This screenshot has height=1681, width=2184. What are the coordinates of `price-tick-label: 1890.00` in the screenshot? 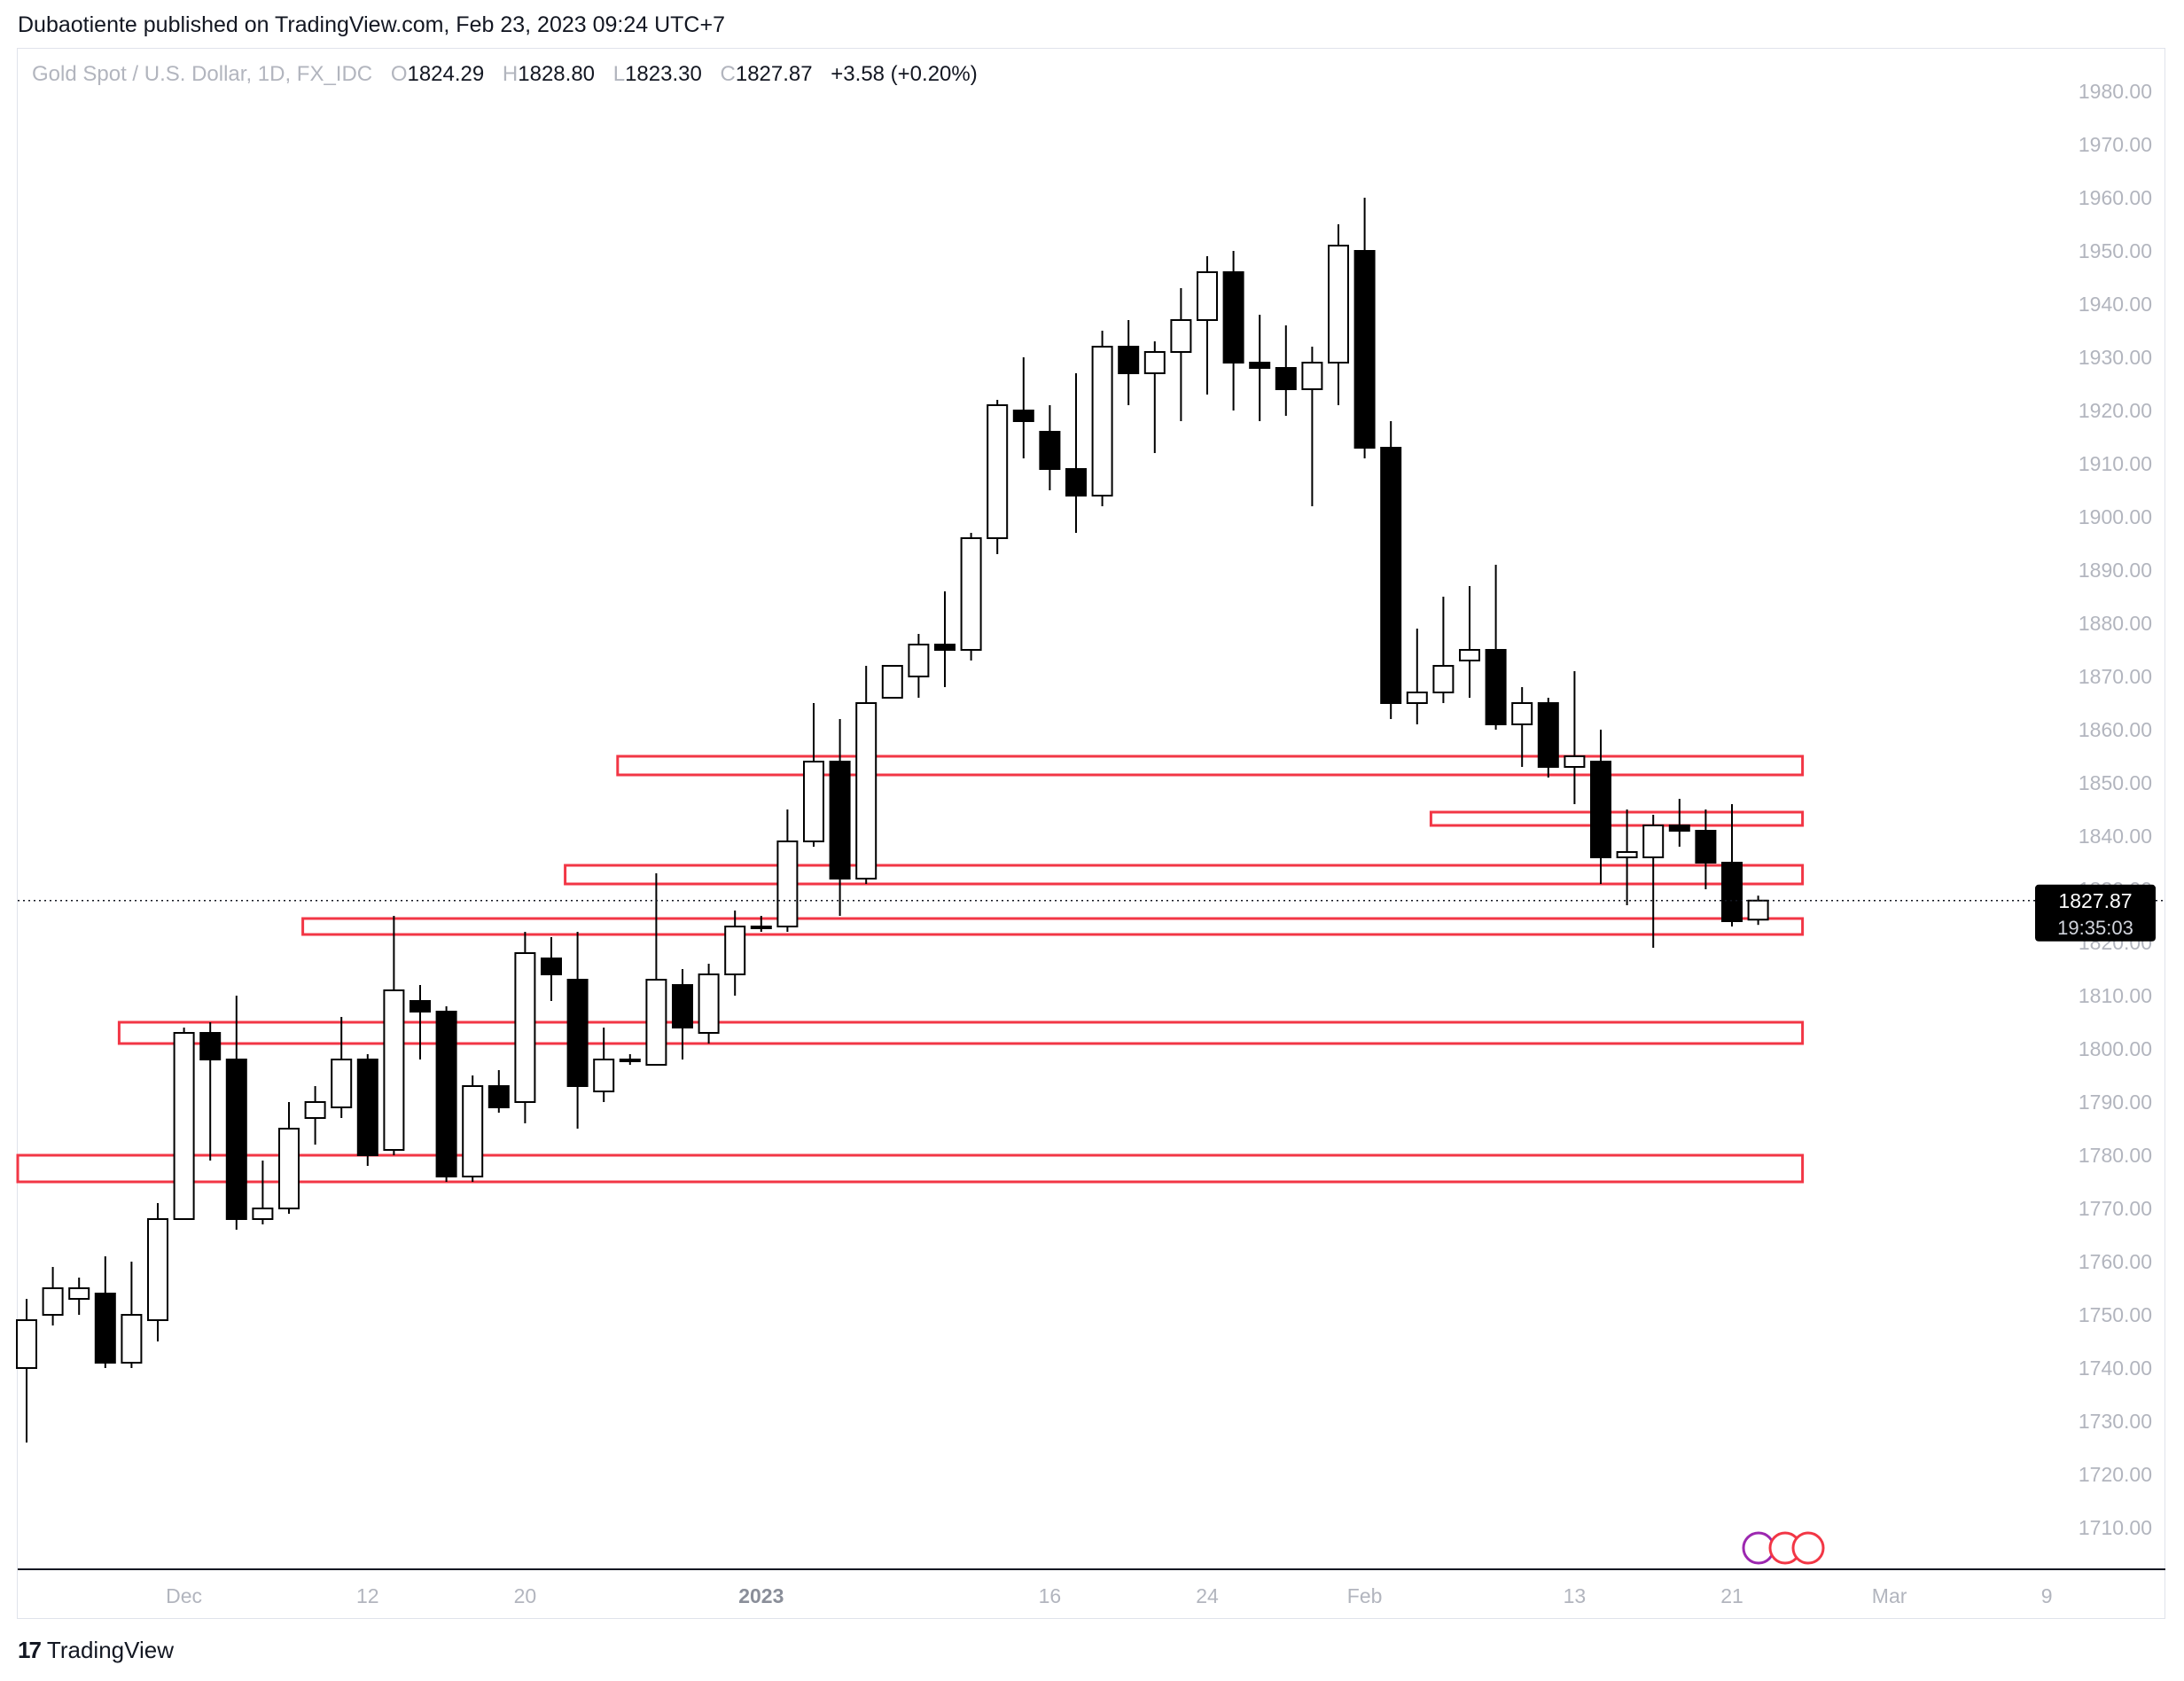 It's located at (2115, 570).